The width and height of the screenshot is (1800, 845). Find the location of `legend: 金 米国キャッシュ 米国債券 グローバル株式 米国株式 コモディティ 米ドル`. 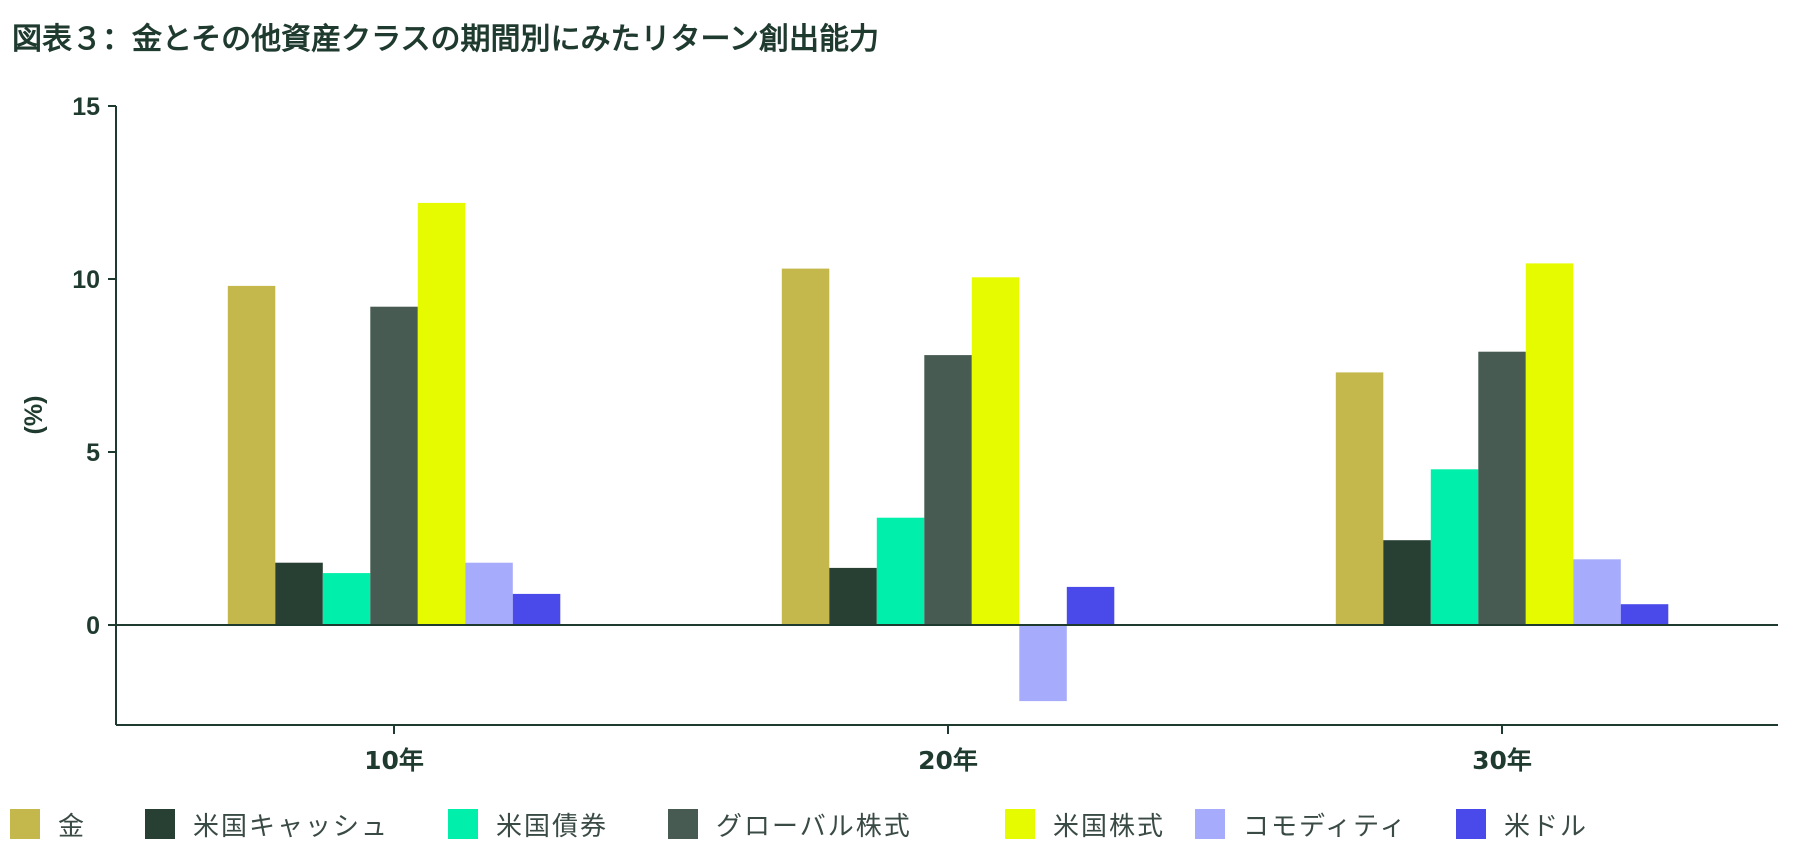

legend: 金 米国キャッシュ 米国債券 グローバル株式 米国株式 コモディティ 米ドル is located at coordinates (900, 824).